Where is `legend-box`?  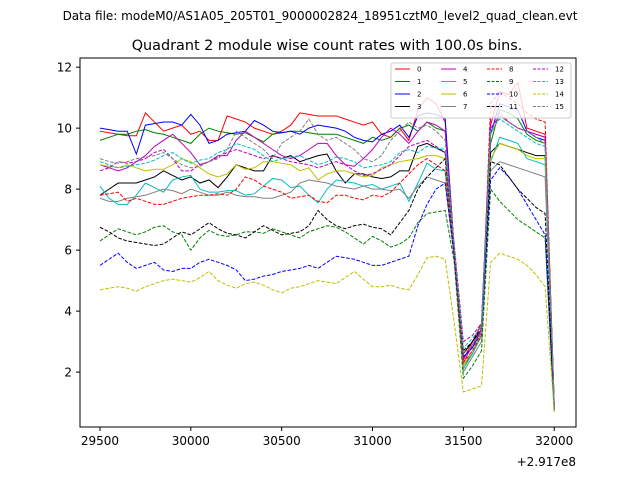
legend-box is located at coordinates (481, 90).